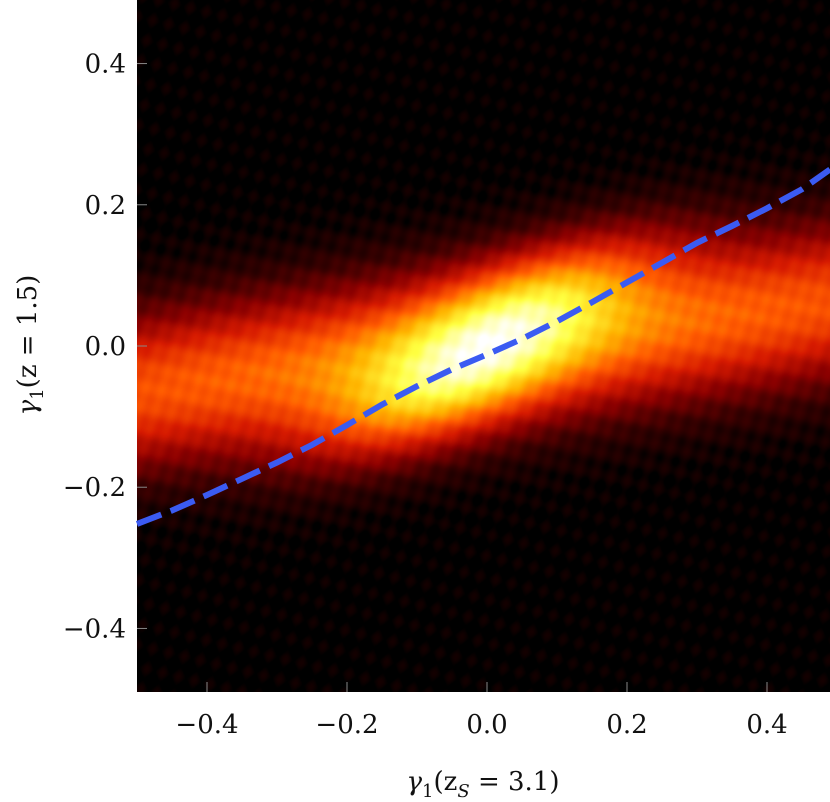 The image size is (830, 802). Describe the element at coordinates (105, 206) in the screenshot. I see `y-tick-label: 0.2` at that location.